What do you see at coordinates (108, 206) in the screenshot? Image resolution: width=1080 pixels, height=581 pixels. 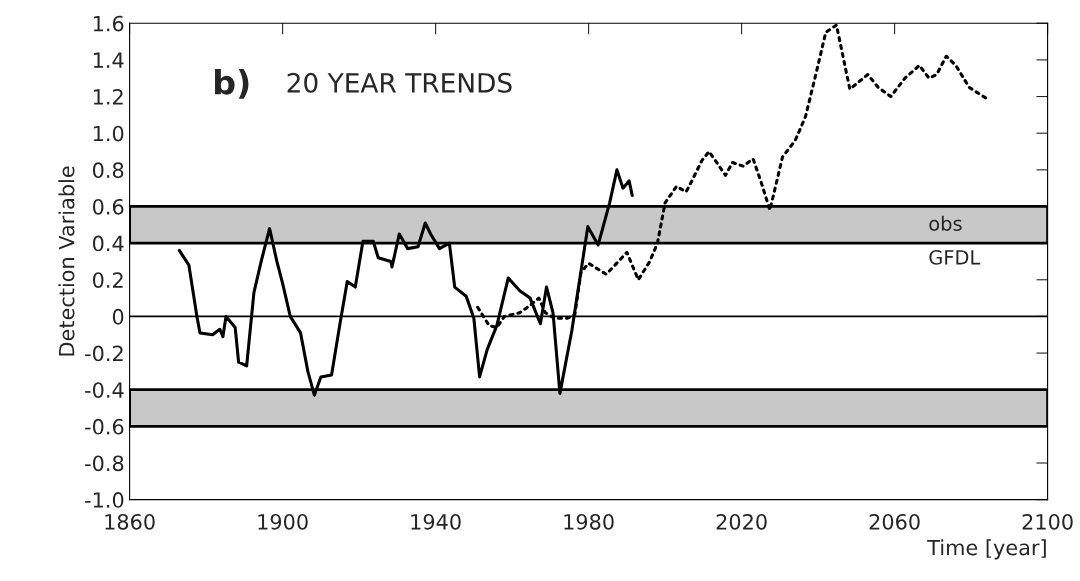 I see `y-tick-label: 0.6` at bounding box center [108, 206].